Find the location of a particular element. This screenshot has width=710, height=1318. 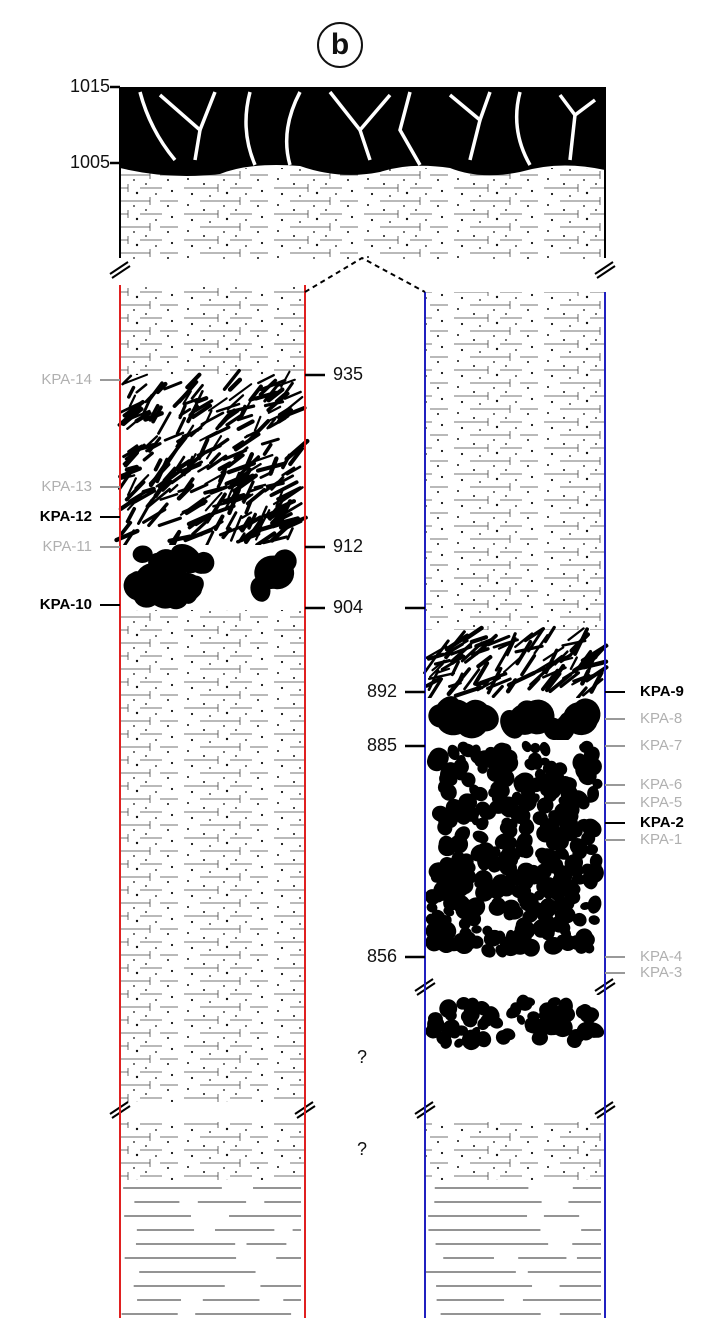

sample-label: KPA-9 is located at coordinates (662, 691).